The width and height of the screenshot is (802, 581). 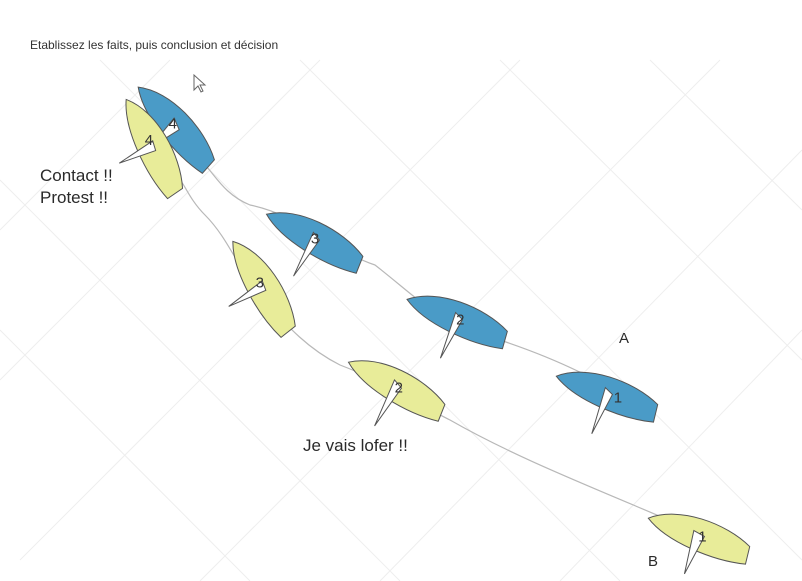 I want to click on mouse-cursor-icon, so click(x=200, y=83).